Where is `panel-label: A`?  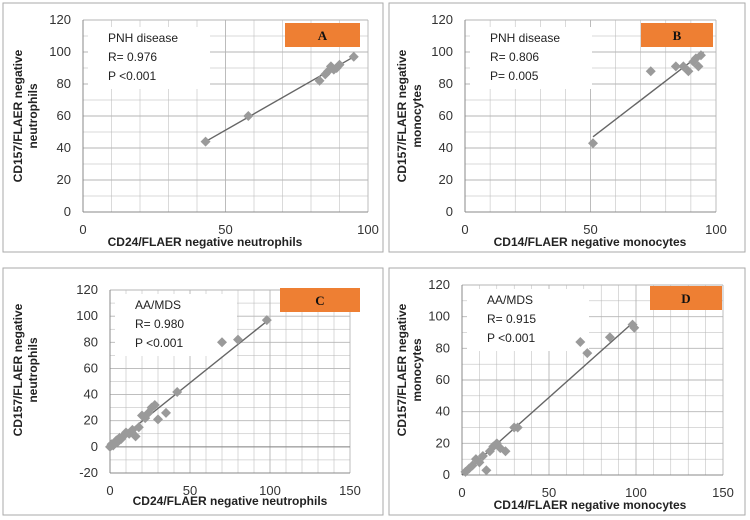
panel-label: A is located at coordinates (323, 35).